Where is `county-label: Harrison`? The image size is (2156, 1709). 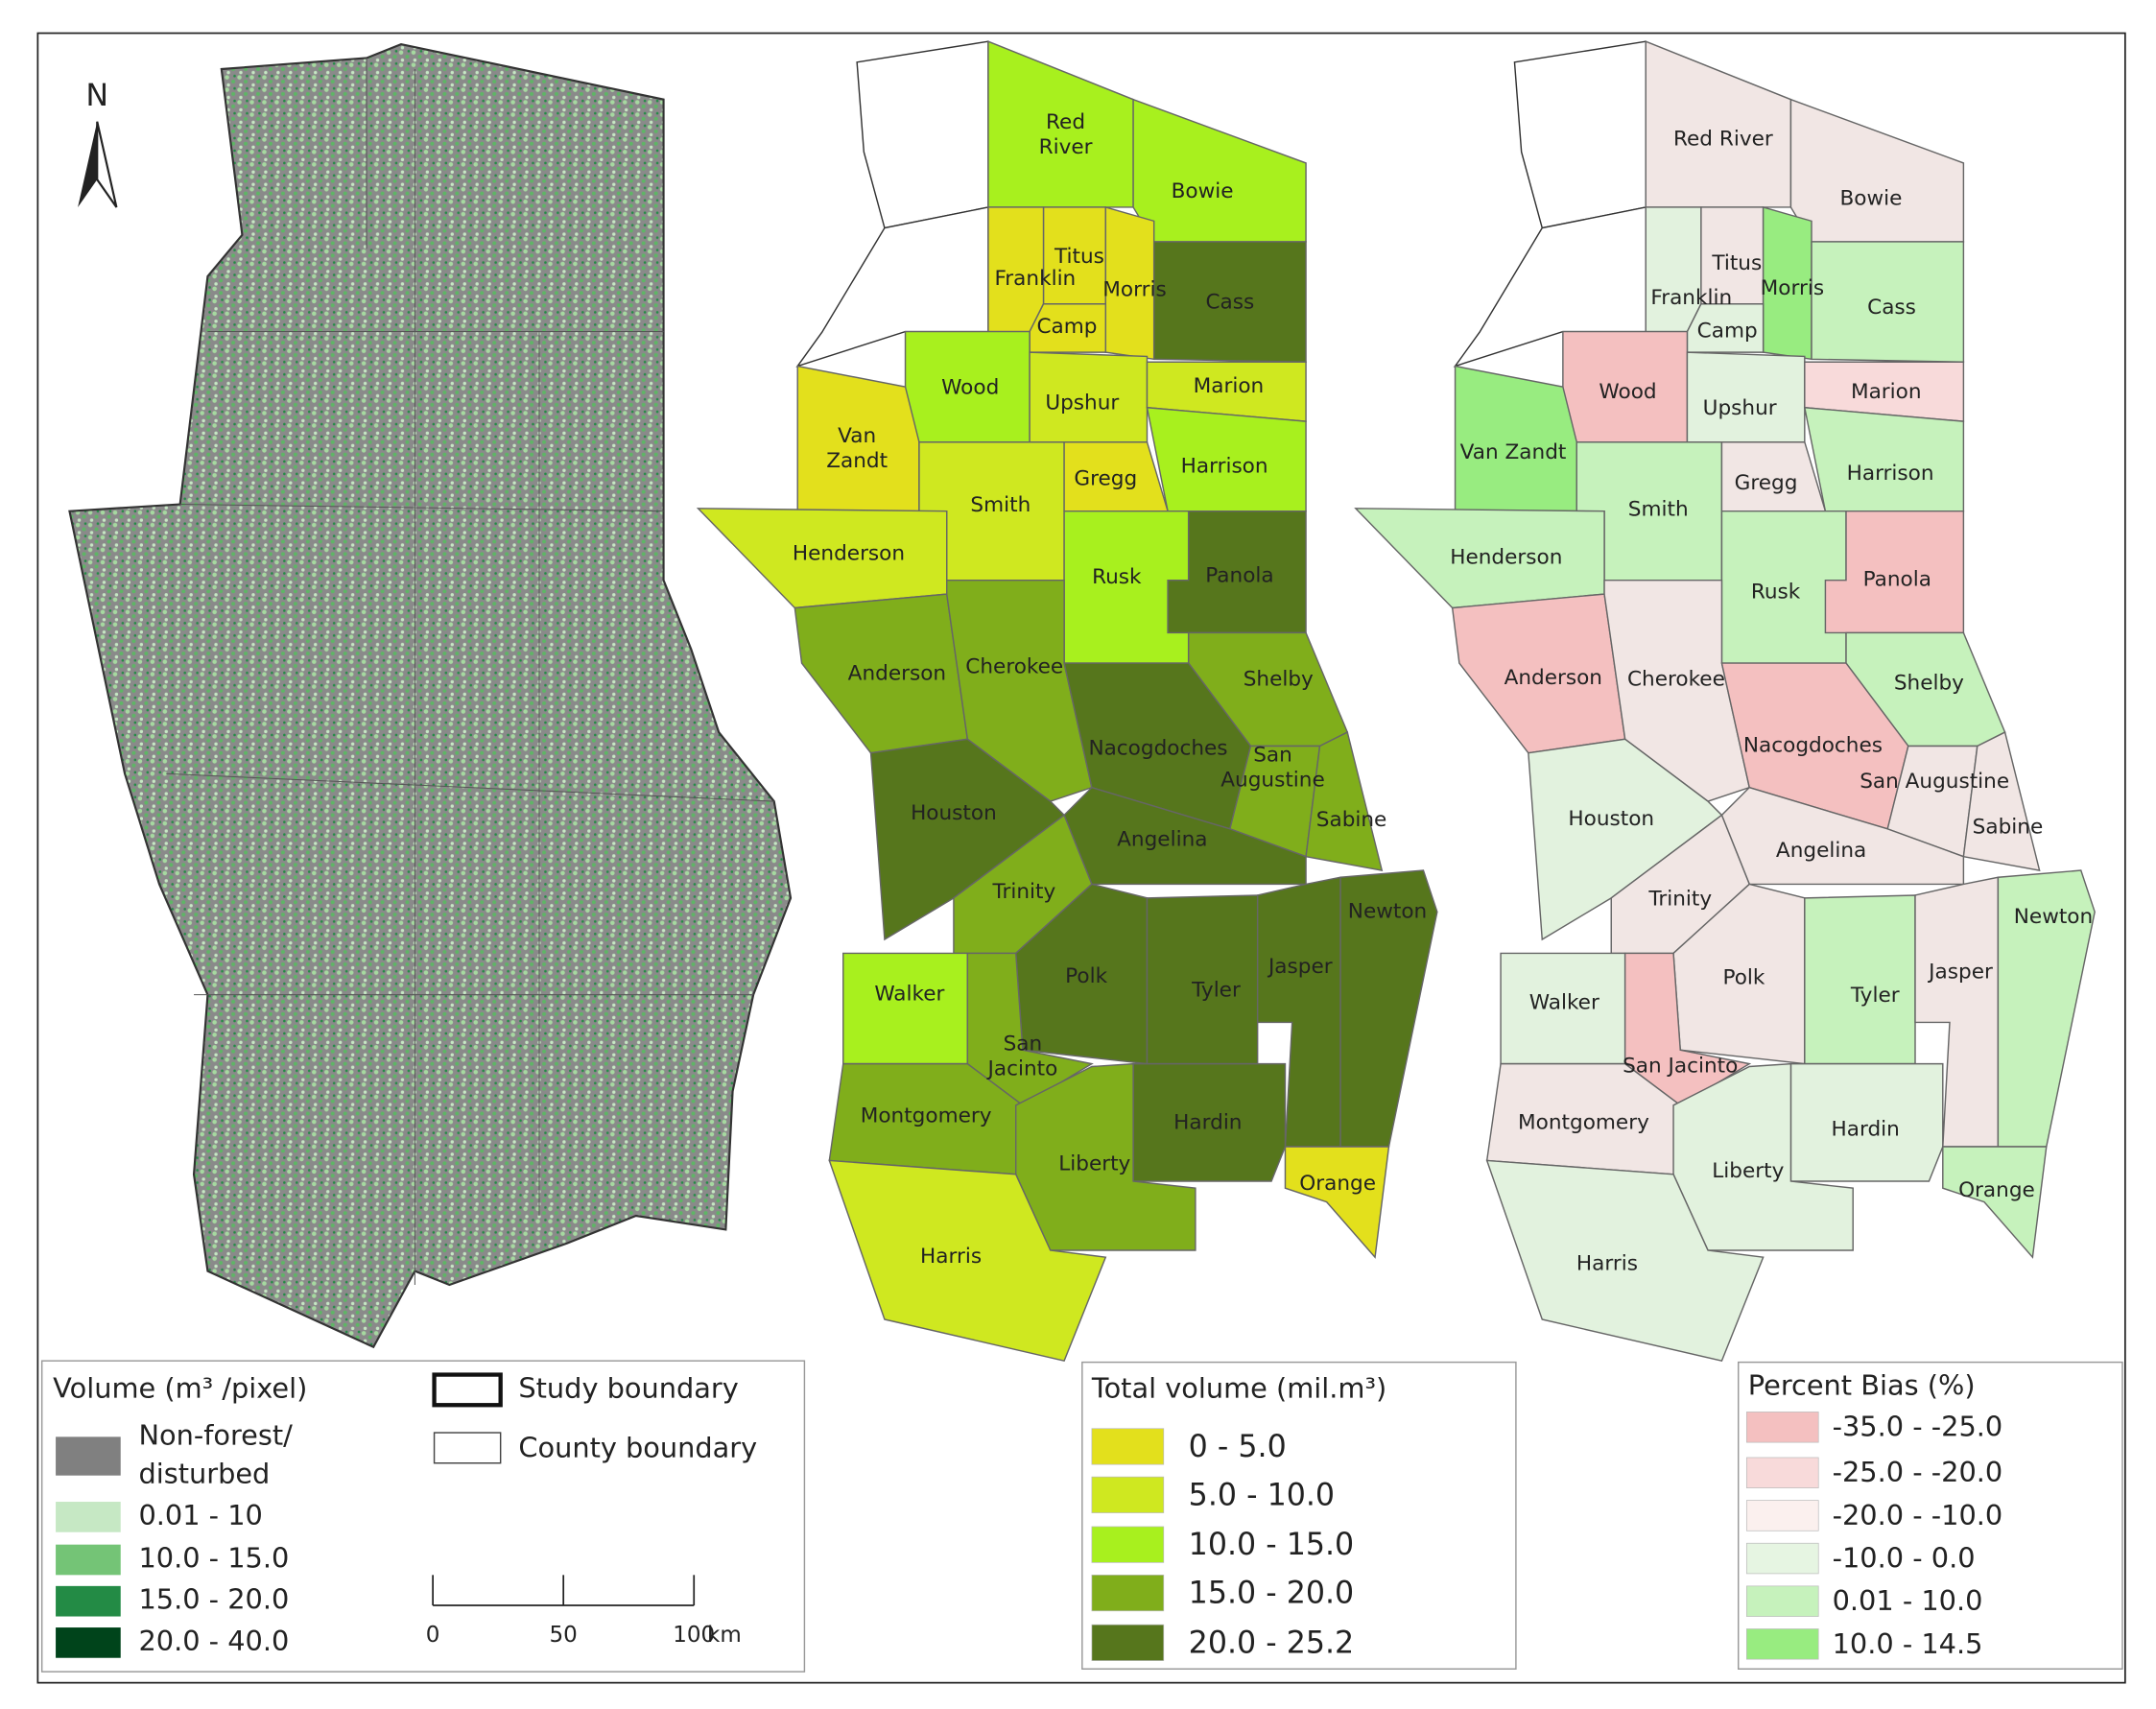
county-label: Harrison is located at coordinates (1890, 474).